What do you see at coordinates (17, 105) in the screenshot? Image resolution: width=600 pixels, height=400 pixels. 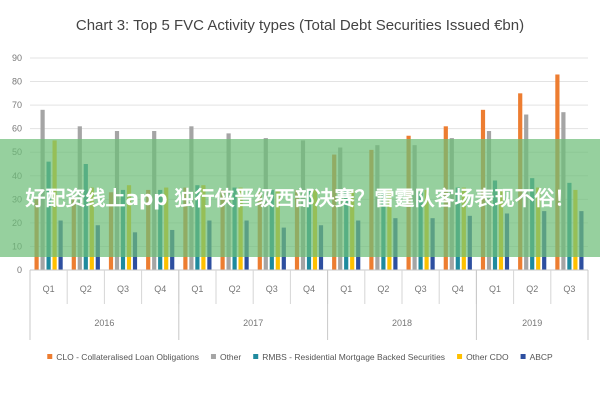 I see `y-tick-label: 70` at bounding box center [17, 105].